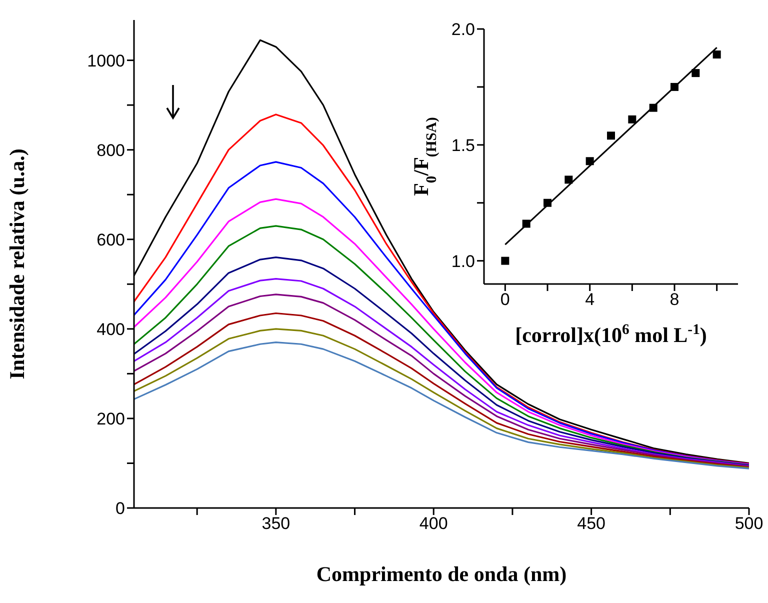 The width and height of the screenshot is (768, 603). I want to click on y-tick-label: 1.5, so click(463, 145).